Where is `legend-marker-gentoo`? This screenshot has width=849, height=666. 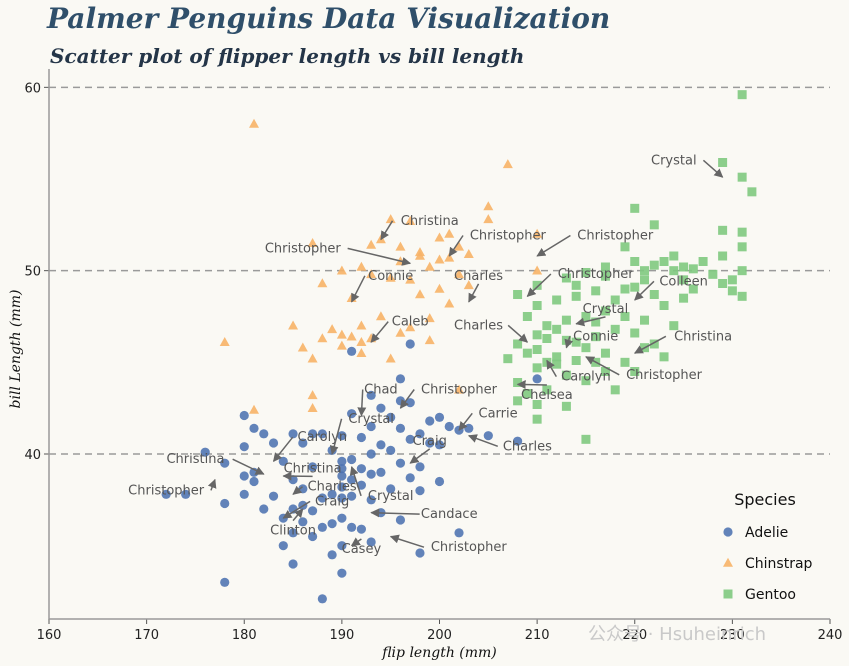 legend-marker-gentoo is located at coordinates (728, 594).